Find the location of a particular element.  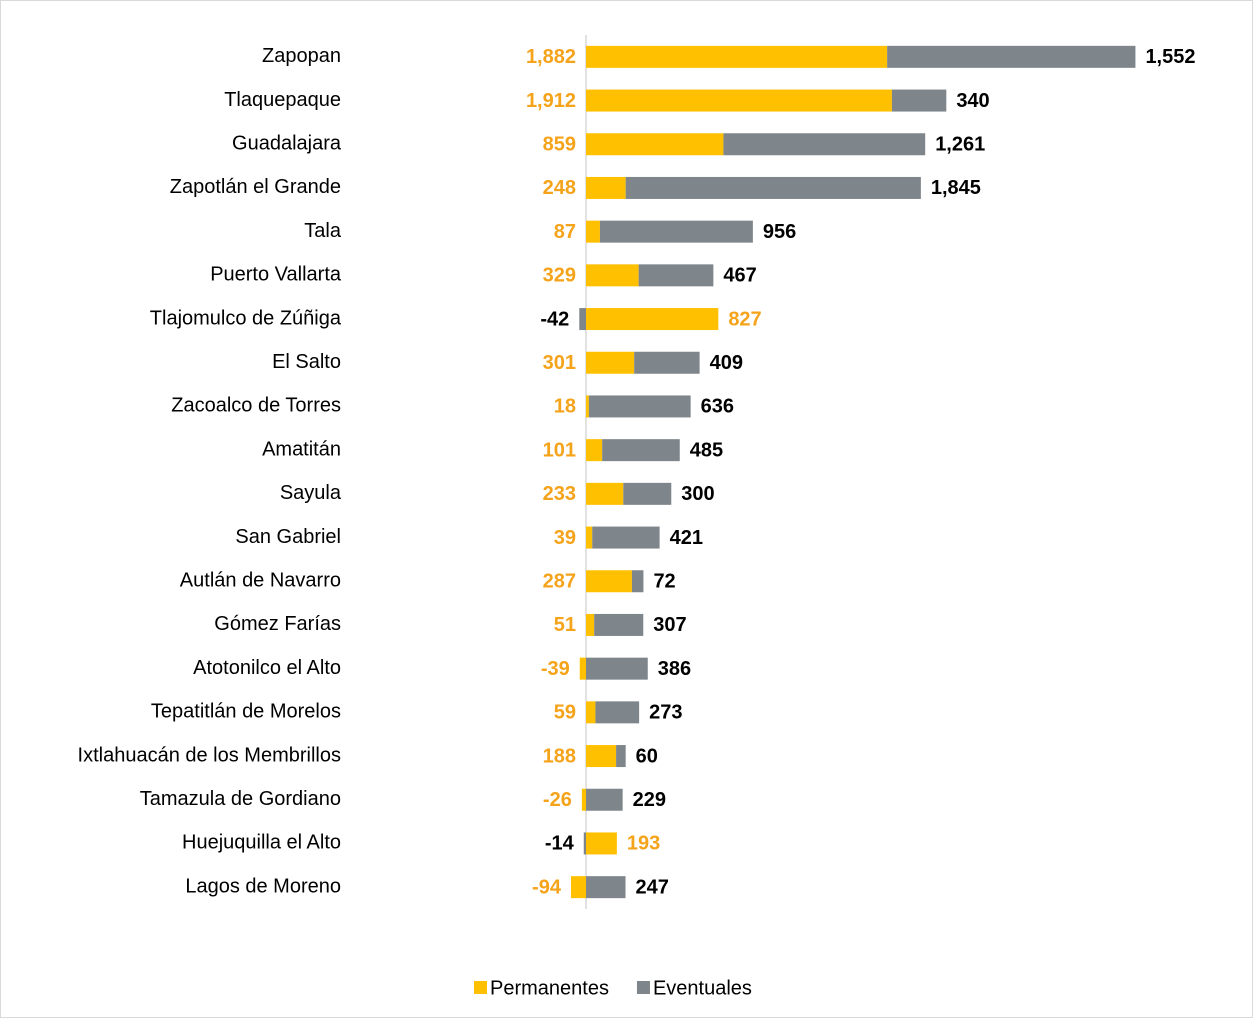

value-label: 386 is located at coordinates (674, 669).